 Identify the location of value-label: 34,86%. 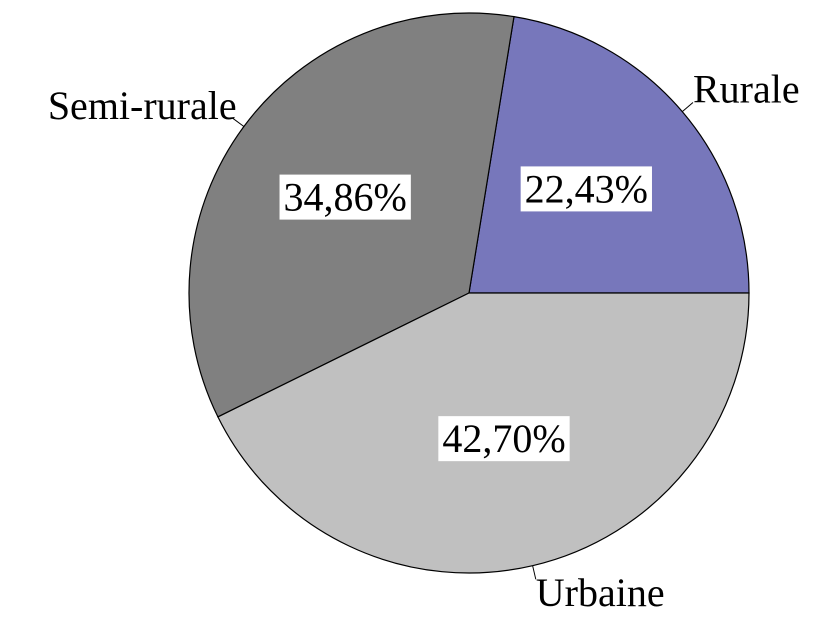
(345, 197).